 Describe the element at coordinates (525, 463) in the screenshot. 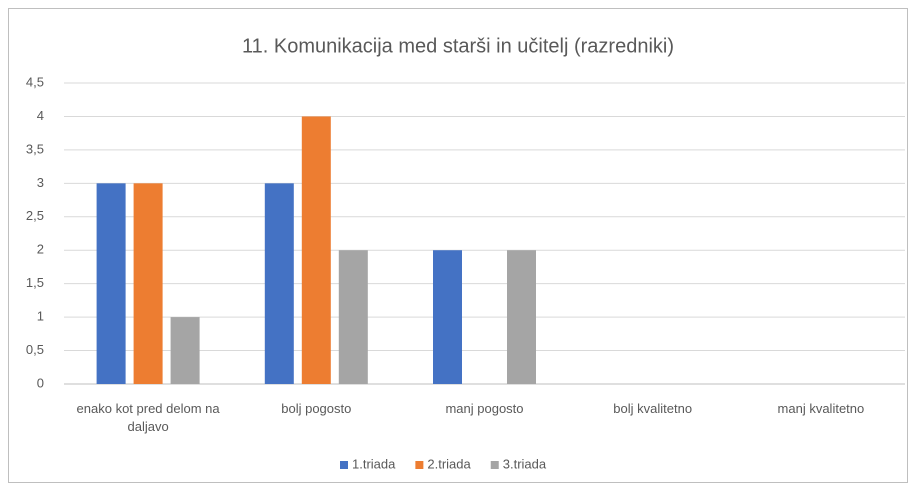

I see `legend-label: 3.triada` at that location.